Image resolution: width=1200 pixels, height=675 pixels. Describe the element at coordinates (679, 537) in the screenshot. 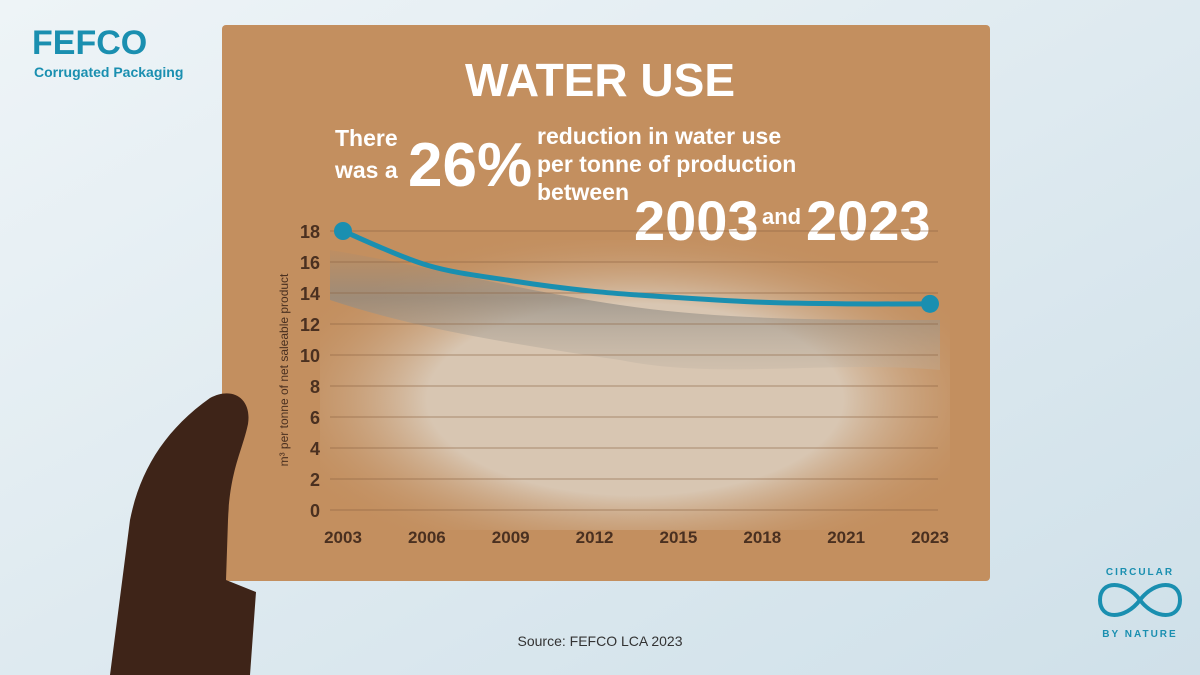

I see `x-tick-label: 2015` at that location.